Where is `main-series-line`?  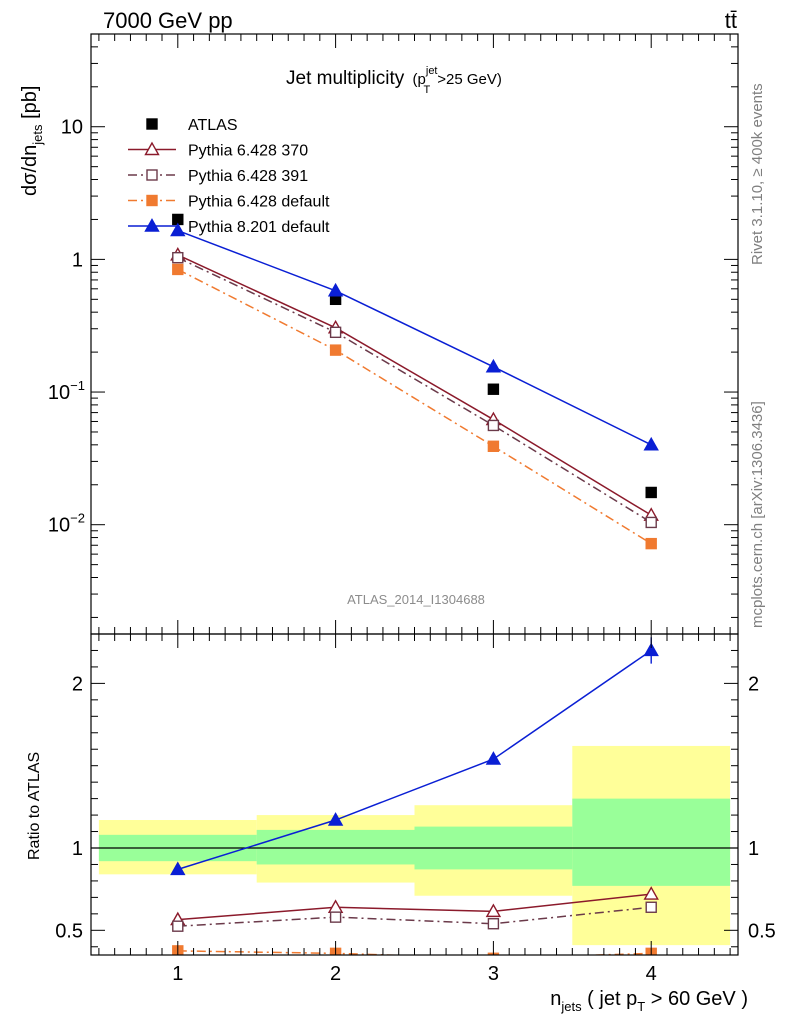 main-series-line is located at coordinates (414, 337).